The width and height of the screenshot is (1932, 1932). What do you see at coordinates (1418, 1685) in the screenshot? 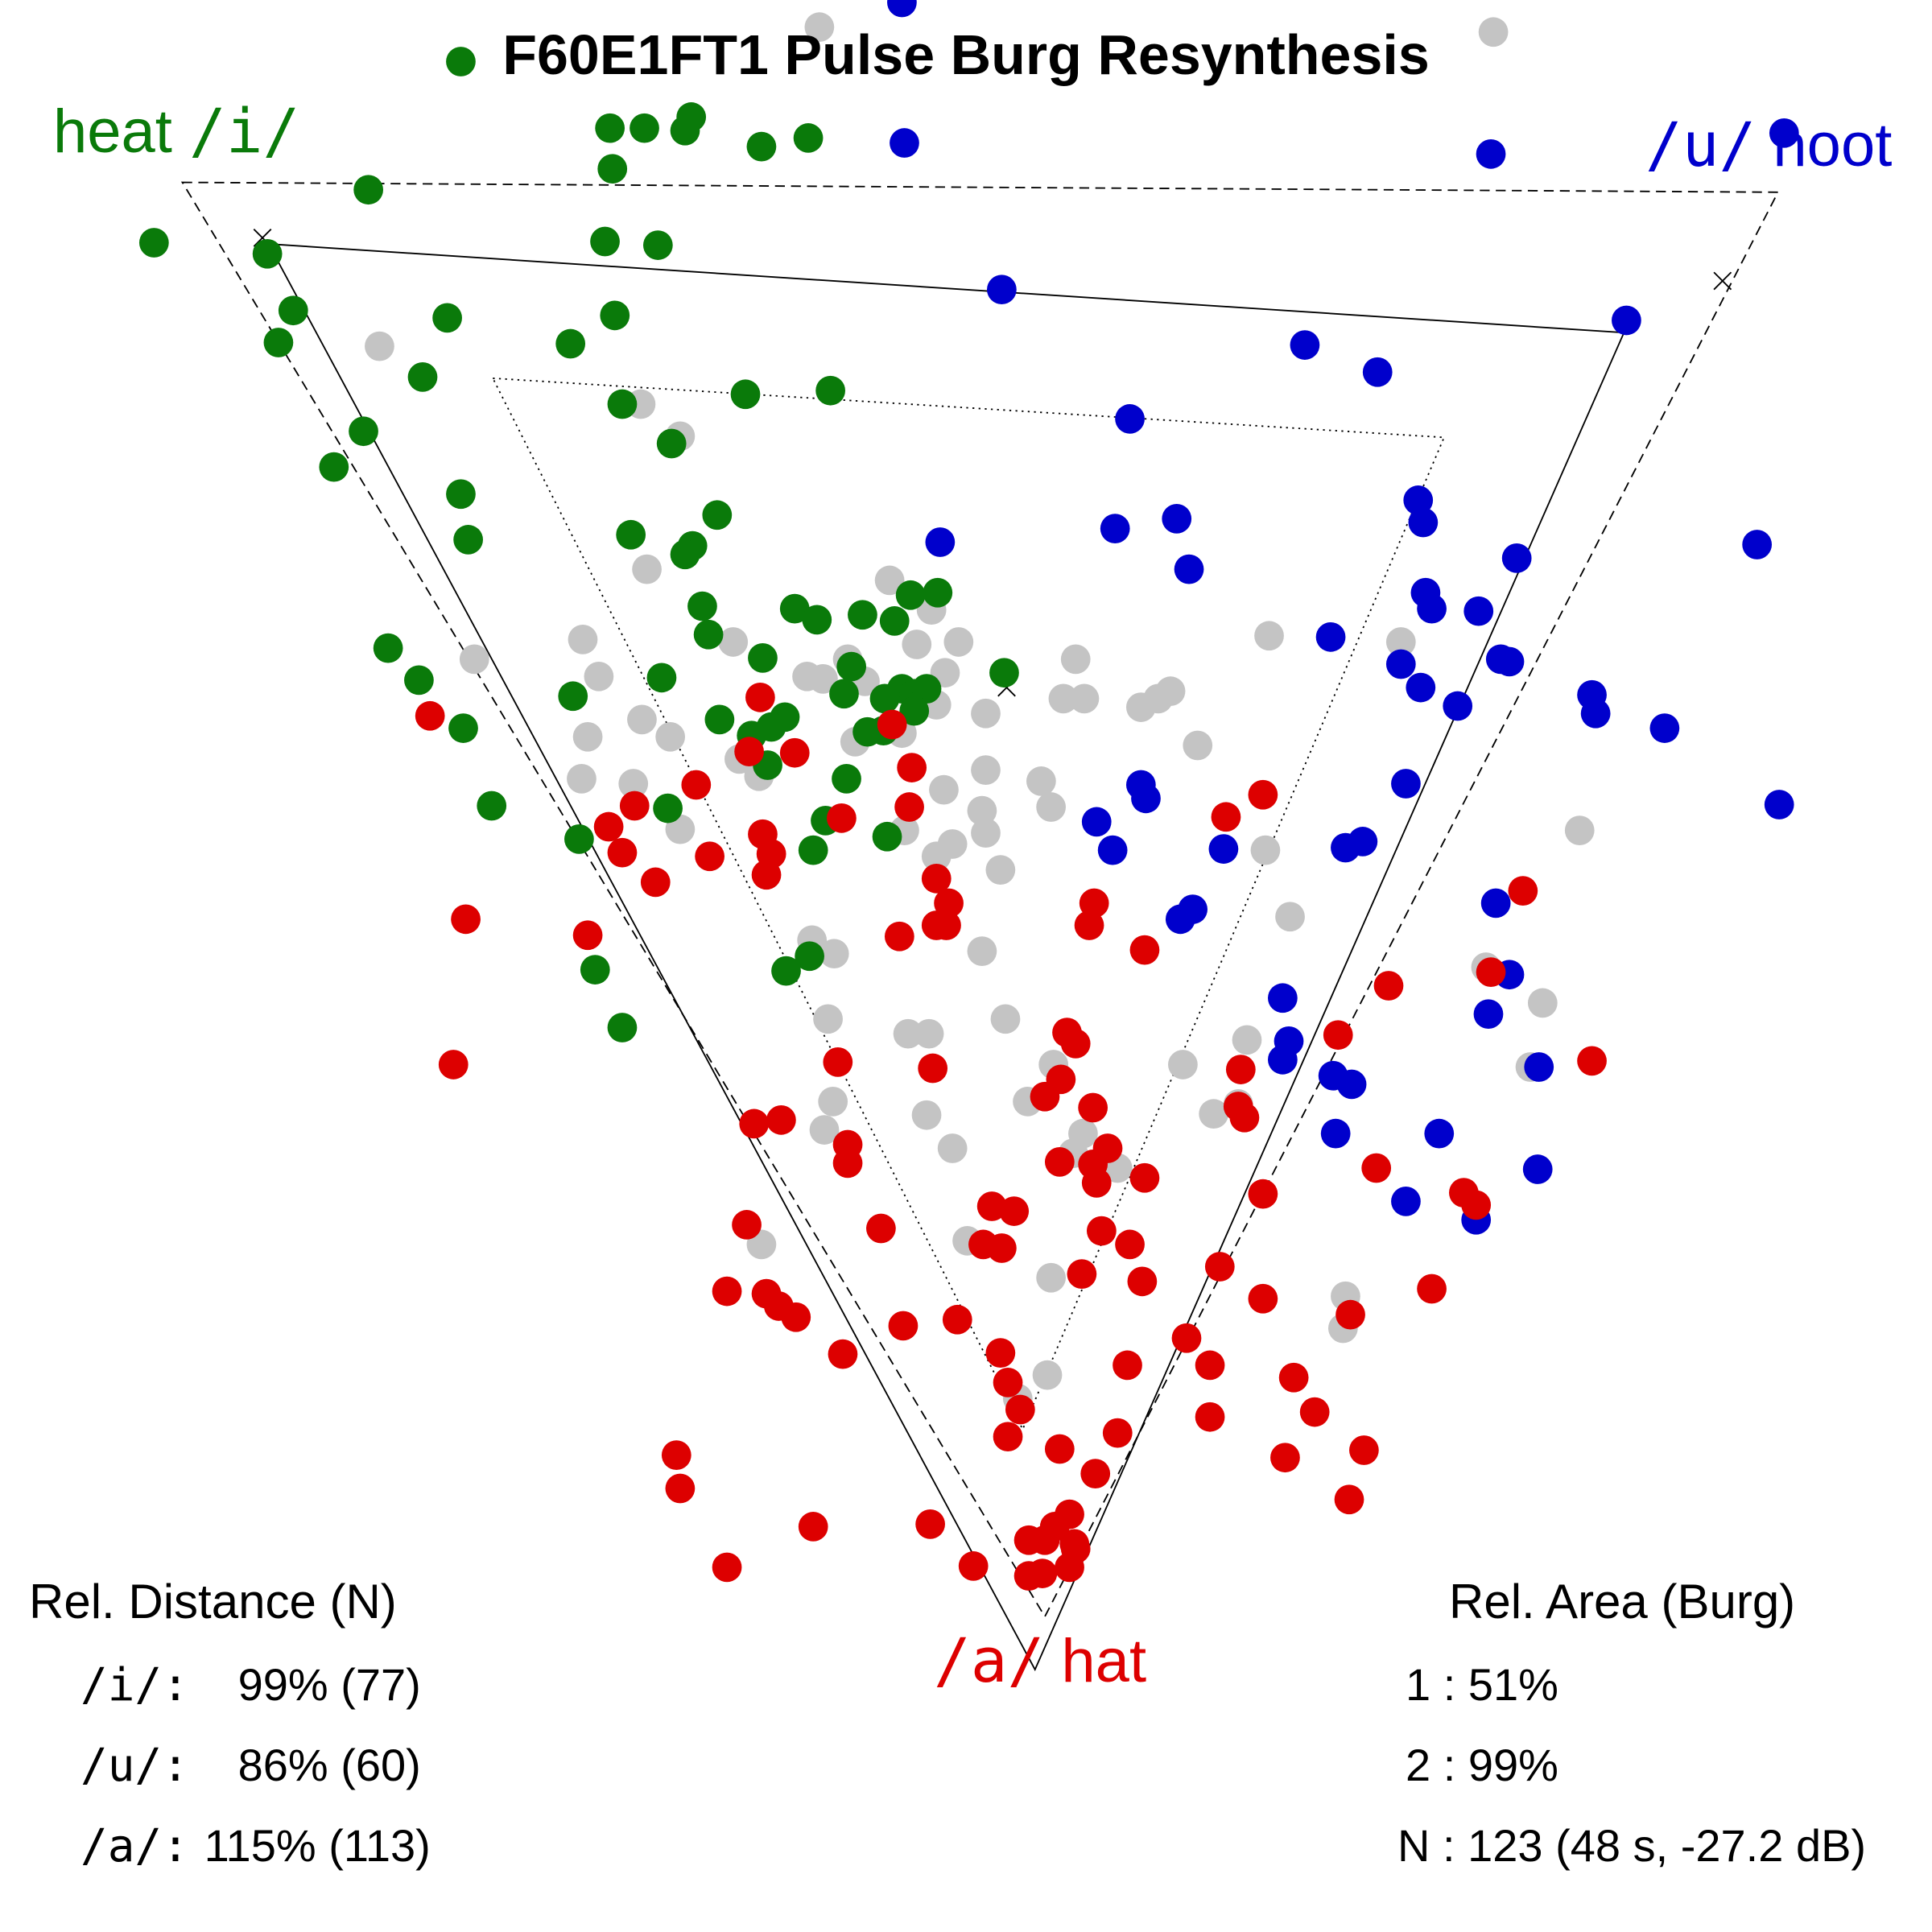
I see `rel-area-key: 1` at bounding box center [1418, 1685].